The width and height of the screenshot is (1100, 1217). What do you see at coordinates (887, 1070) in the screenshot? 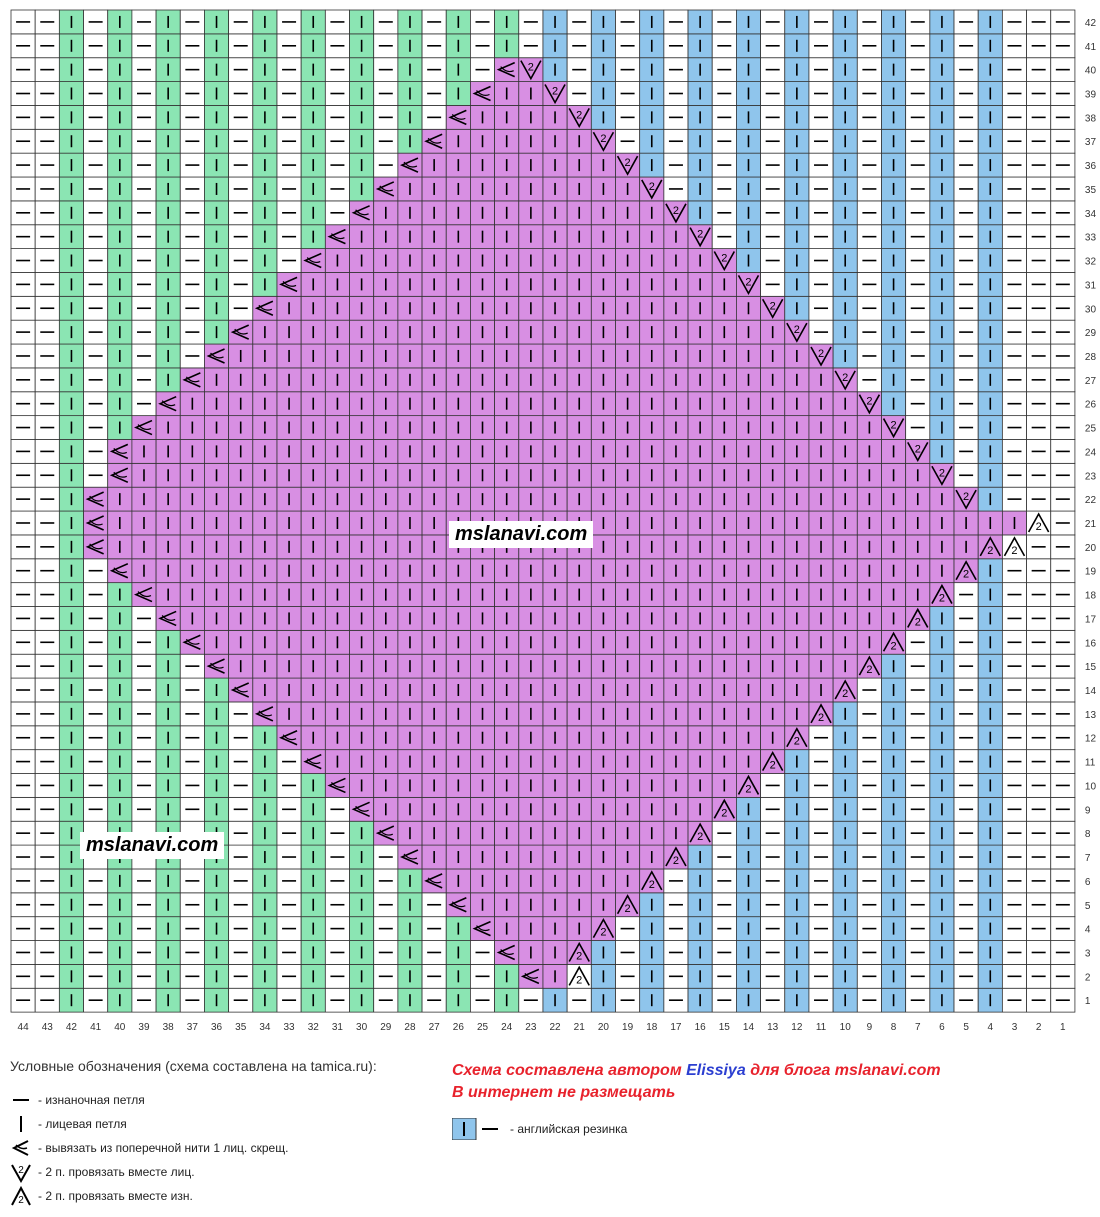
I see `blog-name: mslanavi.com` at bounding box center [887, 1070].